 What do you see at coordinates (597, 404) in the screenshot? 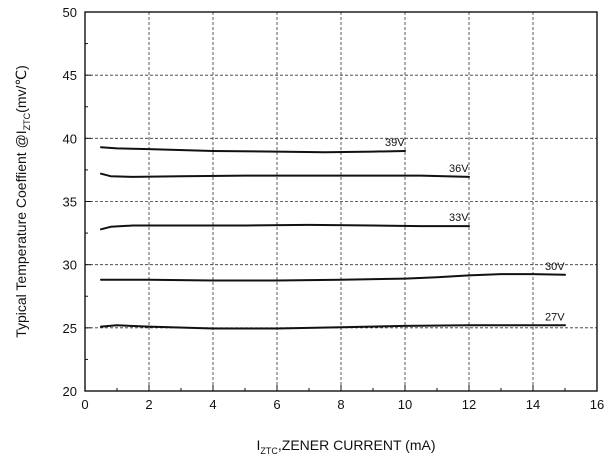
I see `x-tick-label: 16` at bounding box center [597, 404].